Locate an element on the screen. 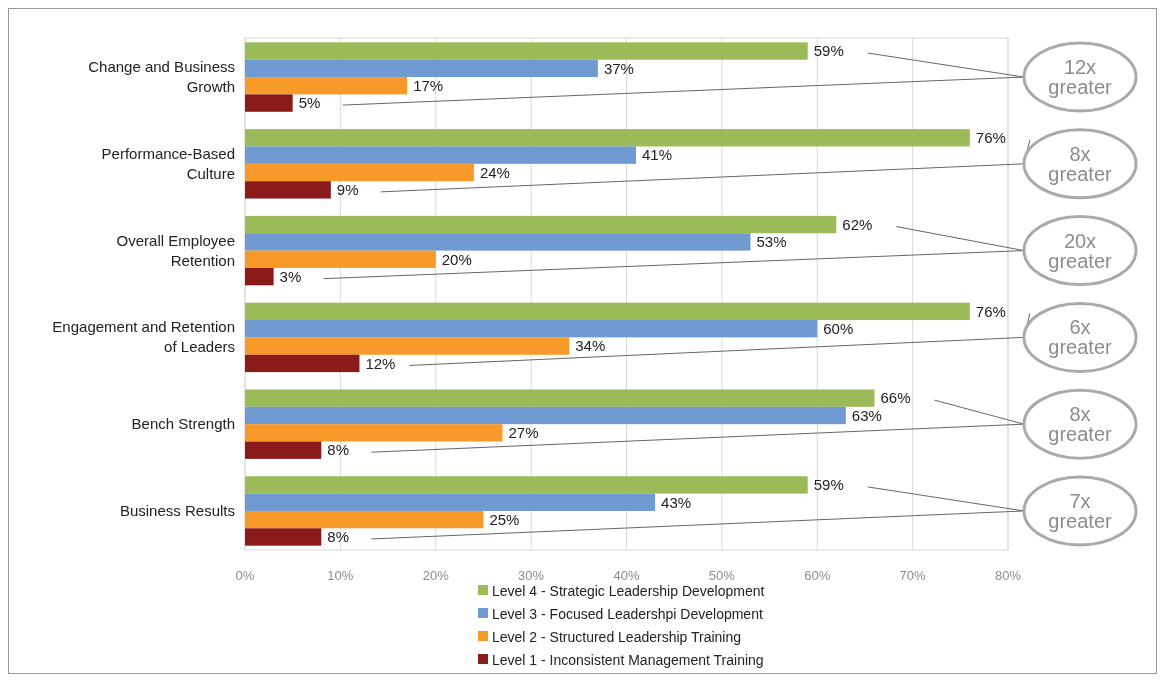 This screenshot has width=1165, height=682. data-label: 27% is located at coordinates (523, 433).